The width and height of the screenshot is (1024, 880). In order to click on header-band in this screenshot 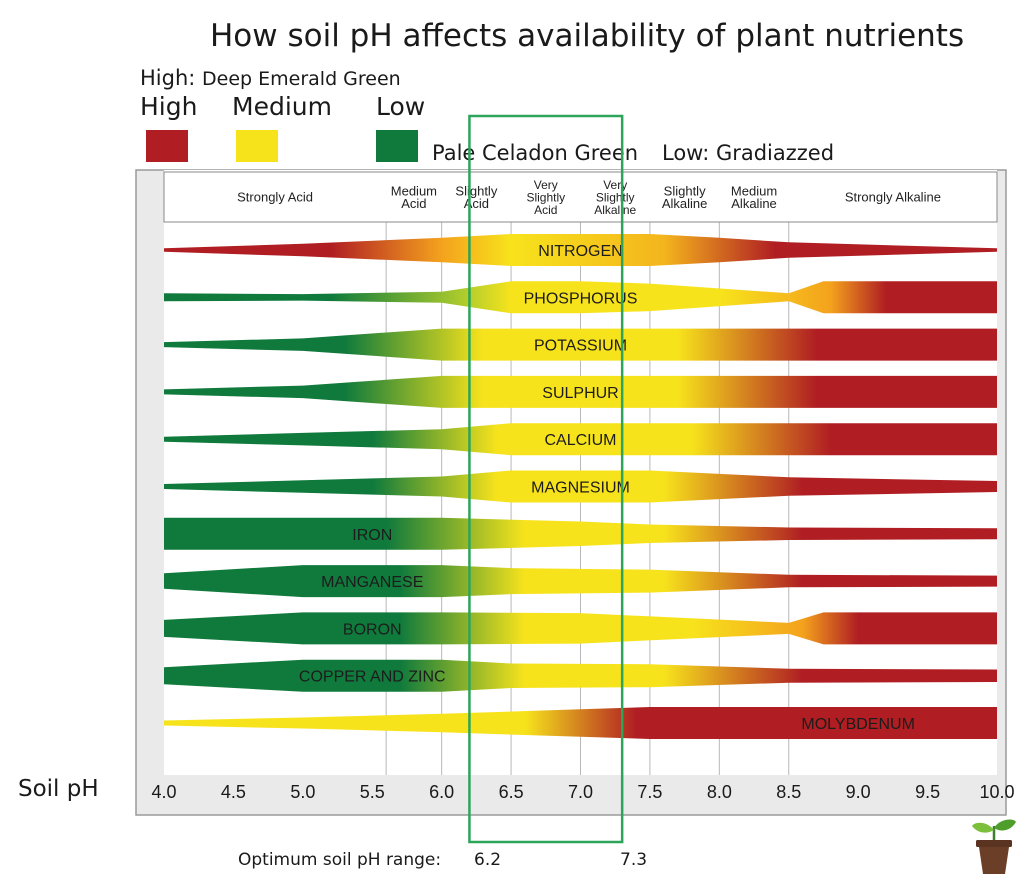, I will do `click(580, 197)`.